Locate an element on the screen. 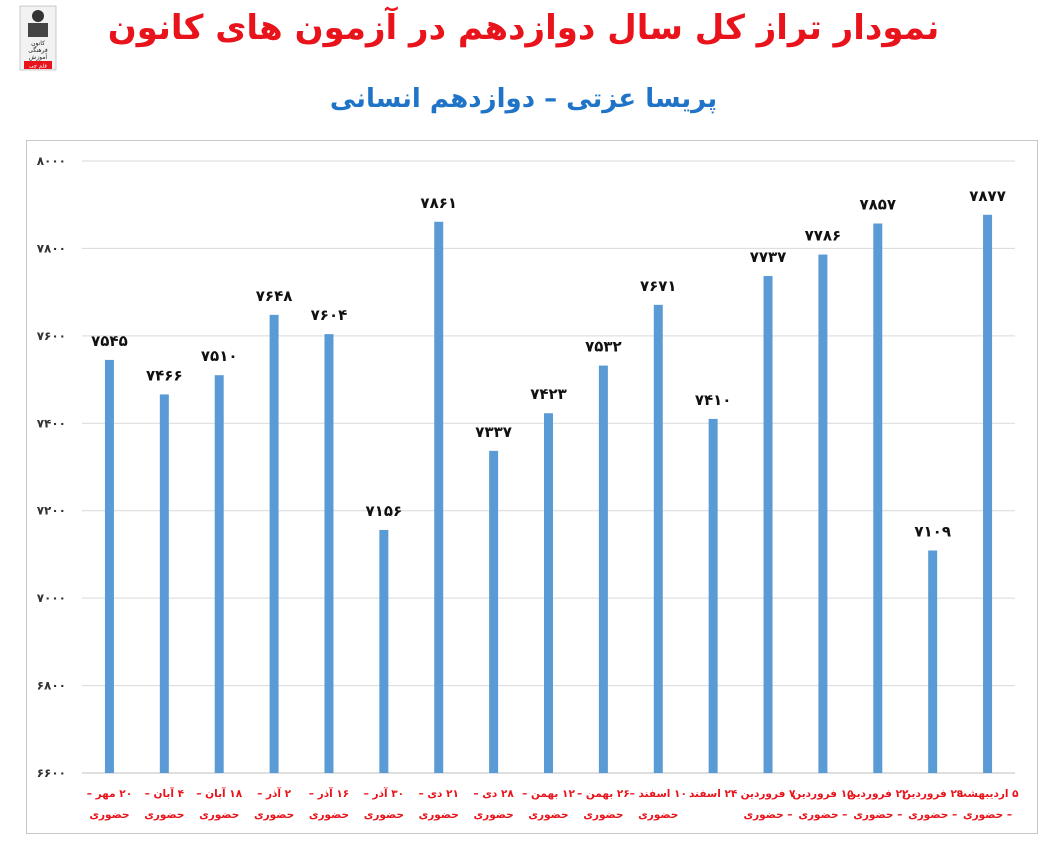  y-tick-label: ۸۰۰۰ is located at coordinates (51, 161).